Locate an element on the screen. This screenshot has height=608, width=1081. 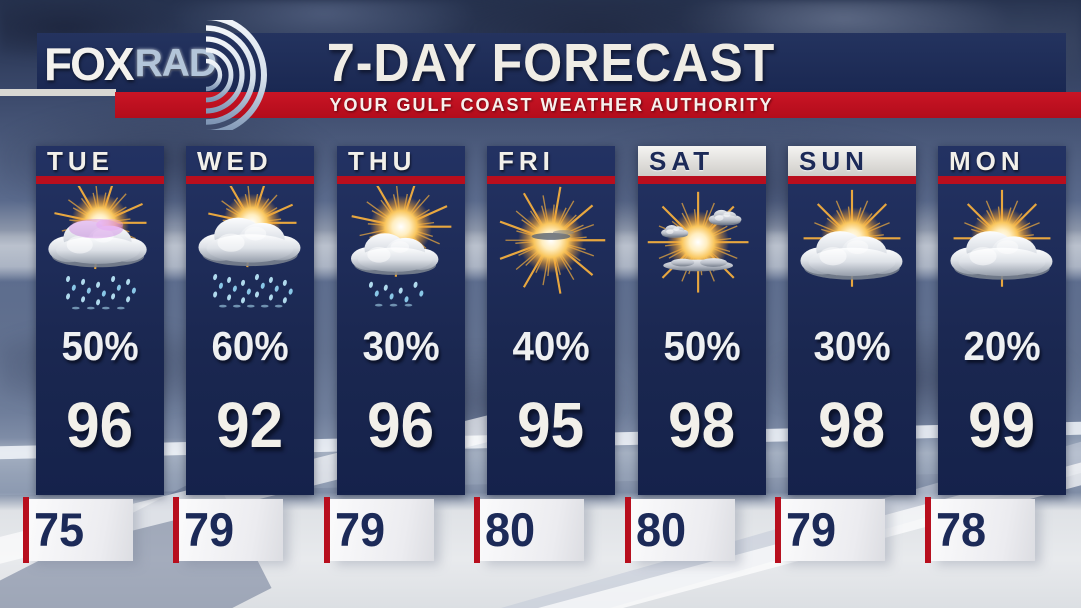
mostly-sunny-icon is located at coordinates (551, 248).